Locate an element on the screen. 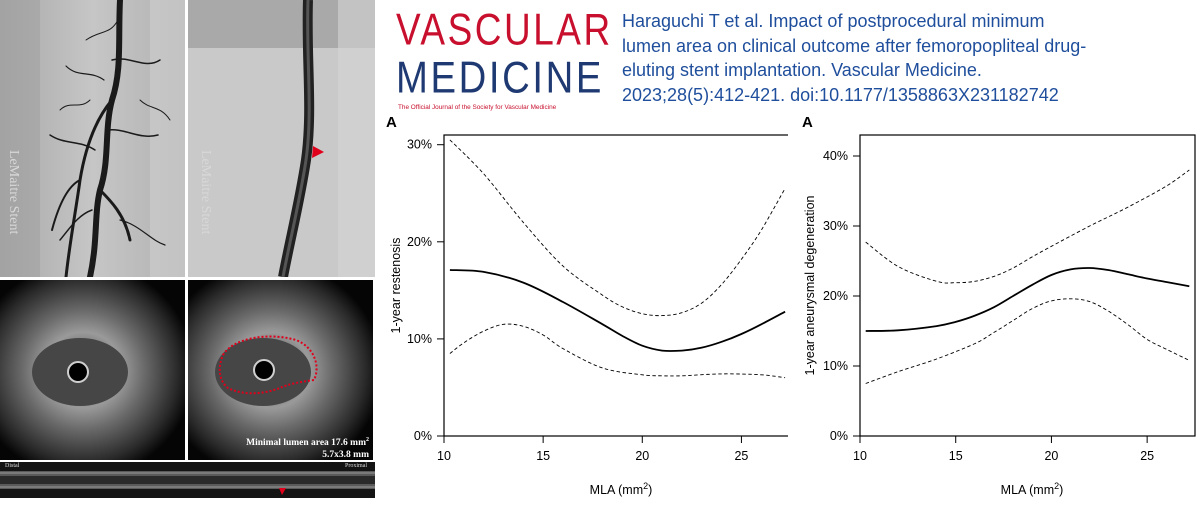  lumen-outline is located at coordinates (268, 365).